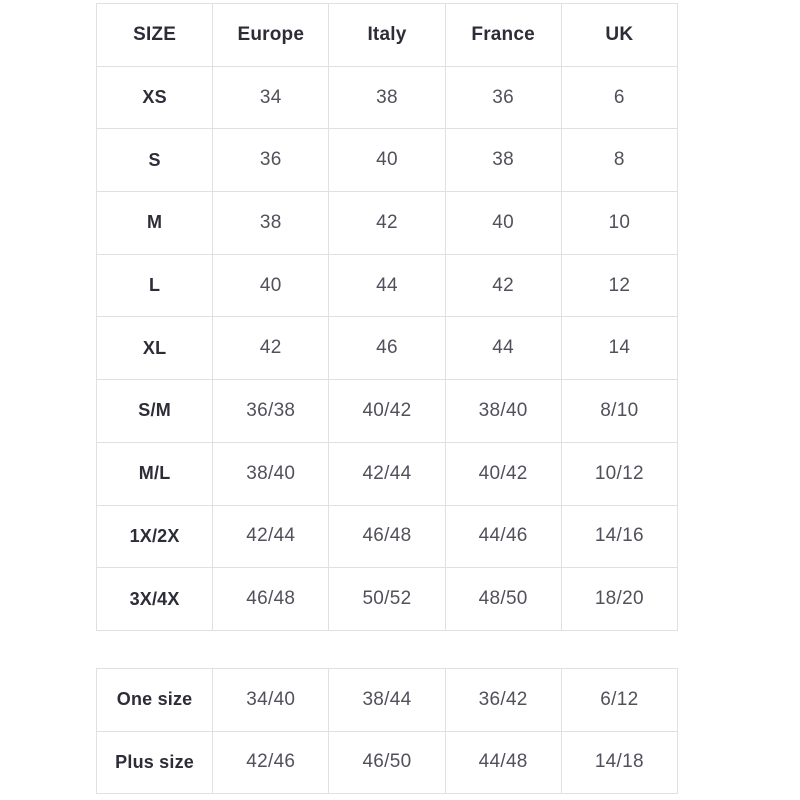  What do you see at coordinates (619, 223) in the screenshot?
I see `size-value-cell: 10` at bounding box center [619, 223].